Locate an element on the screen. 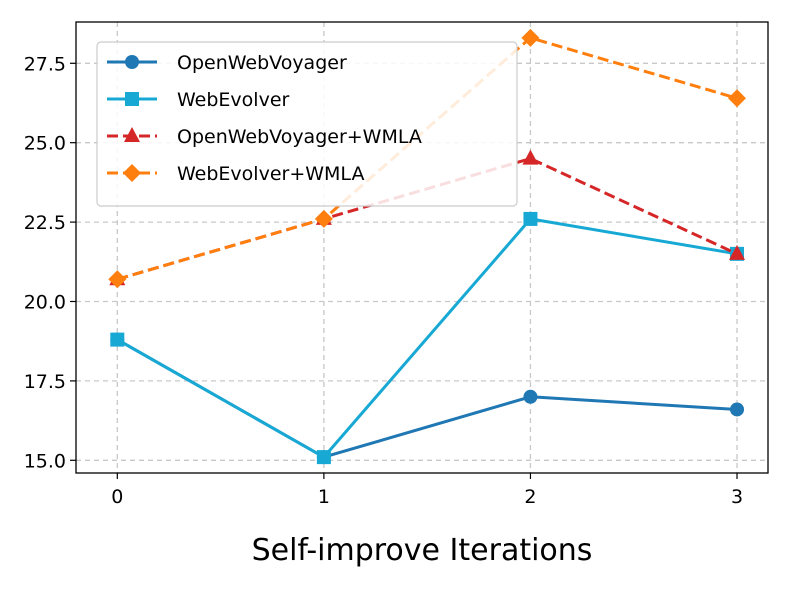 The width and height of the screenshot is (800, 600). legend-item: OpenWebVoyager+WMLA is located at coordinates (264, 137).